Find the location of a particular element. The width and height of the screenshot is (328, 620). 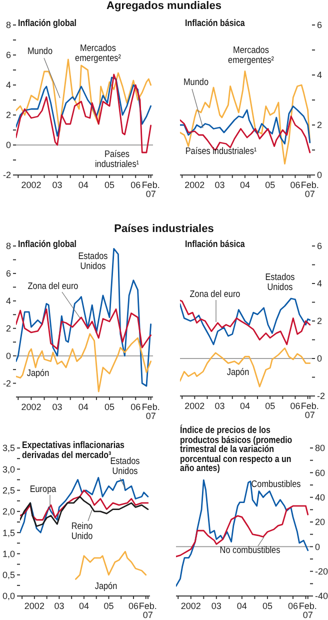

series-label: Europa is located at coordinates (43, 489).